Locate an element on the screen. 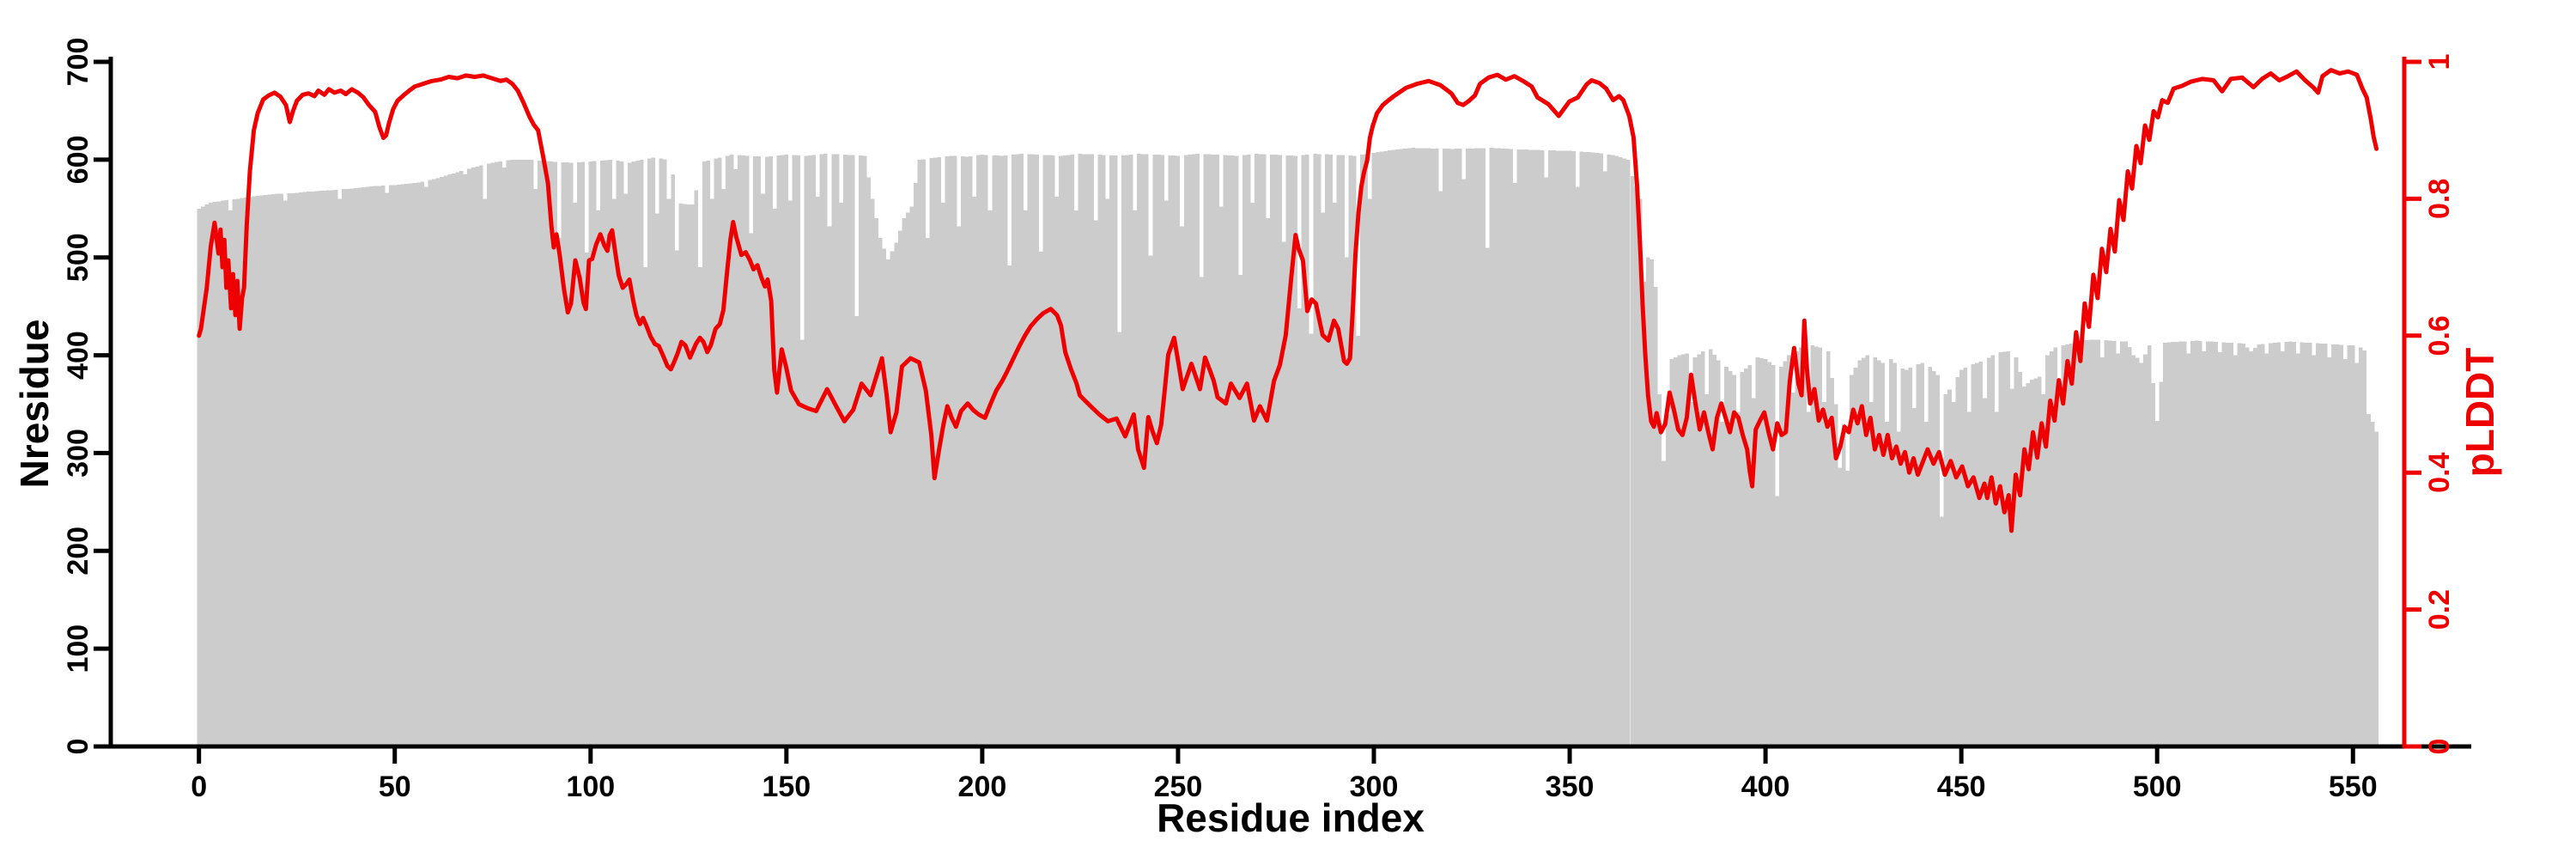 The image size is (2576, 859). y-left-axis-tick-label: 500 is located at coordinates (78, 257).